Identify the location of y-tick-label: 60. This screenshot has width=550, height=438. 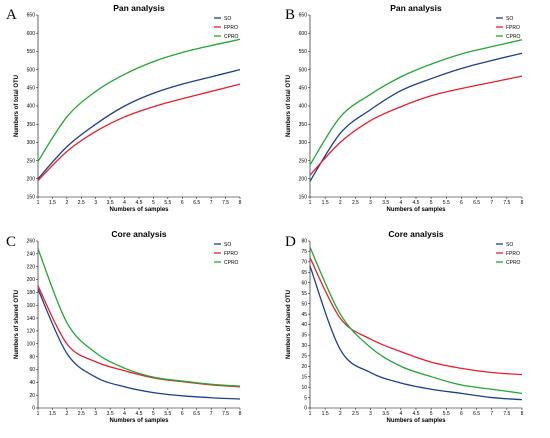
(304, 283).